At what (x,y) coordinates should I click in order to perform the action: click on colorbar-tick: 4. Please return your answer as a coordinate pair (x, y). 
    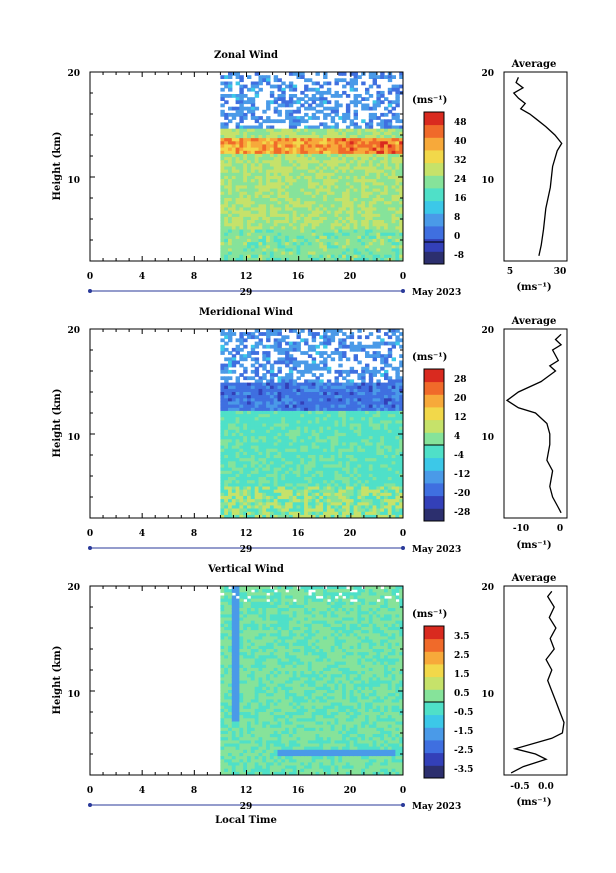
    Looking at the image, I should click on (457, 437).